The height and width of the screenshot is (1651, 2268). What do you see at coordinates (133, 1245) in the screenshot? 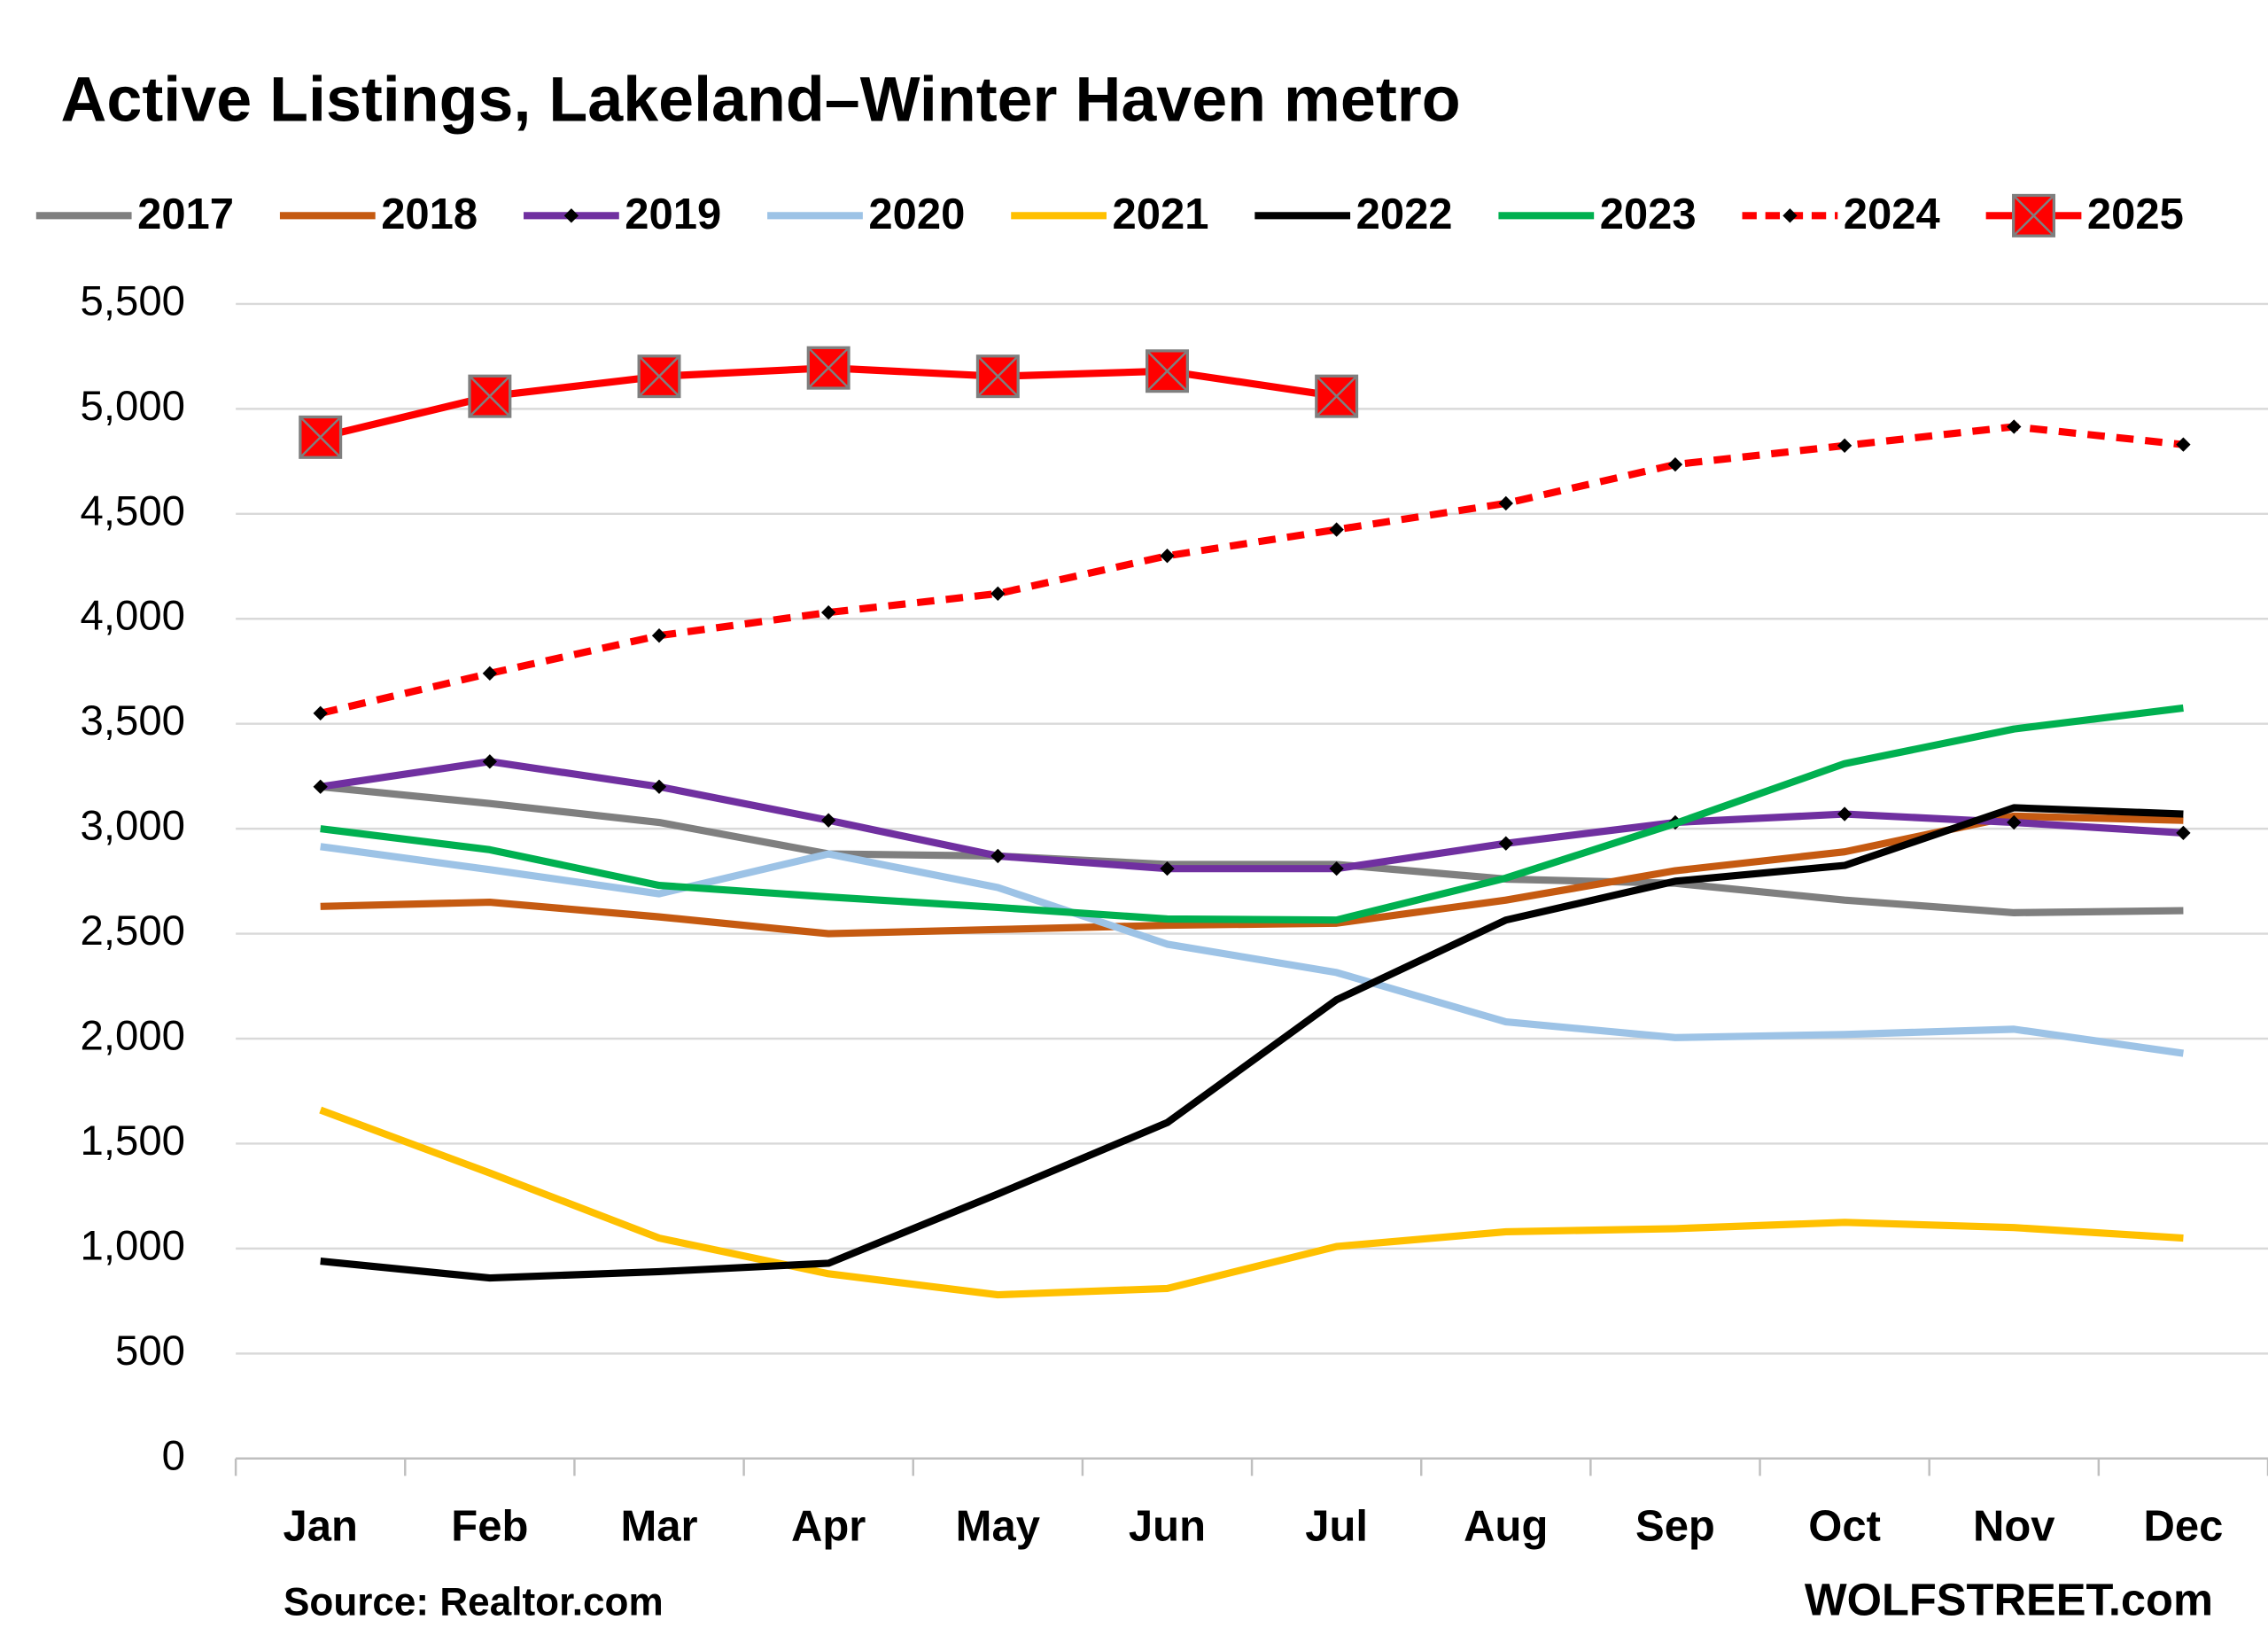
I see `y-tick-label: 1,000` at bounding box center [133, 1245].